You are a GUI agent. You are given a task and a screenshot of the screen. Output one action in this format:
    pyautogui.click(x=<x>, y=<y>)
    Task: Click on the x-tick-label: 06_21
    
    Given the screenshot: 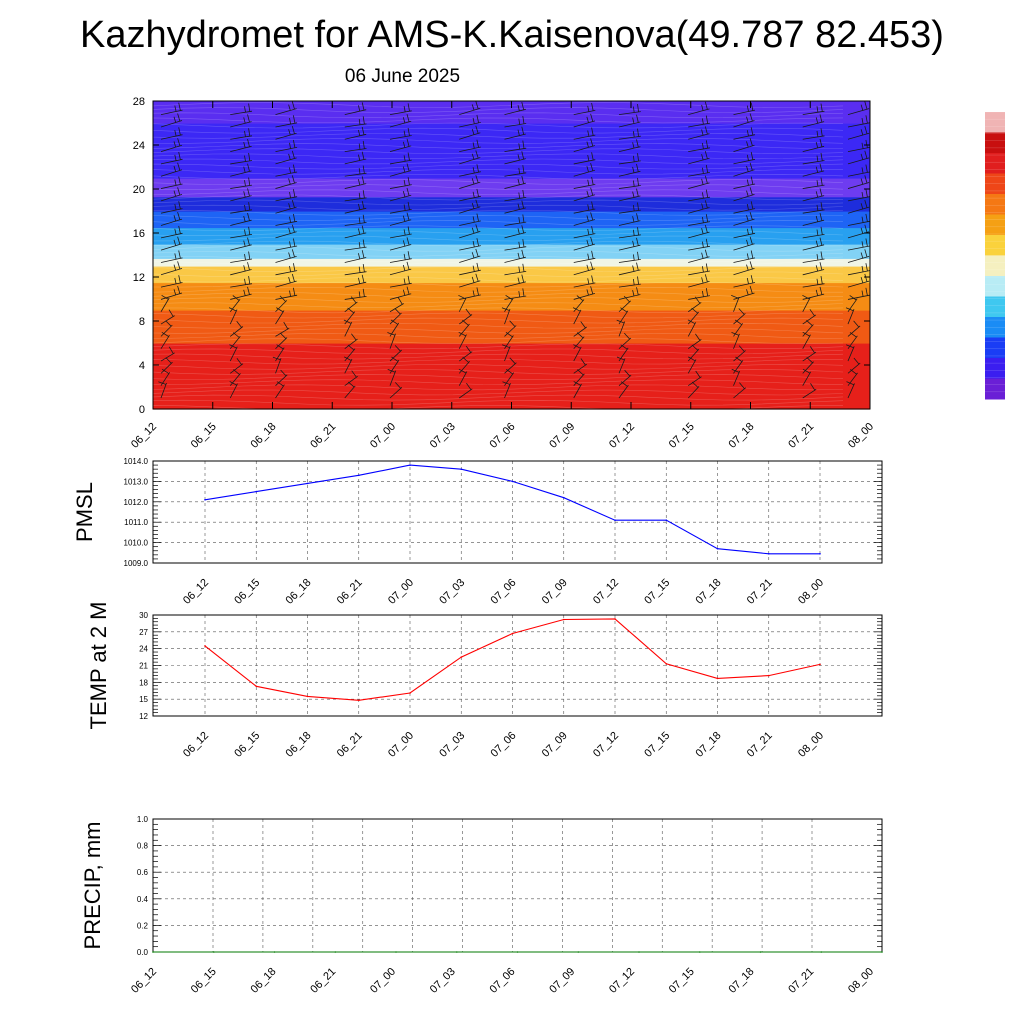 What is the action you would take?
    pyautogui.click(x=350, y=745)
    